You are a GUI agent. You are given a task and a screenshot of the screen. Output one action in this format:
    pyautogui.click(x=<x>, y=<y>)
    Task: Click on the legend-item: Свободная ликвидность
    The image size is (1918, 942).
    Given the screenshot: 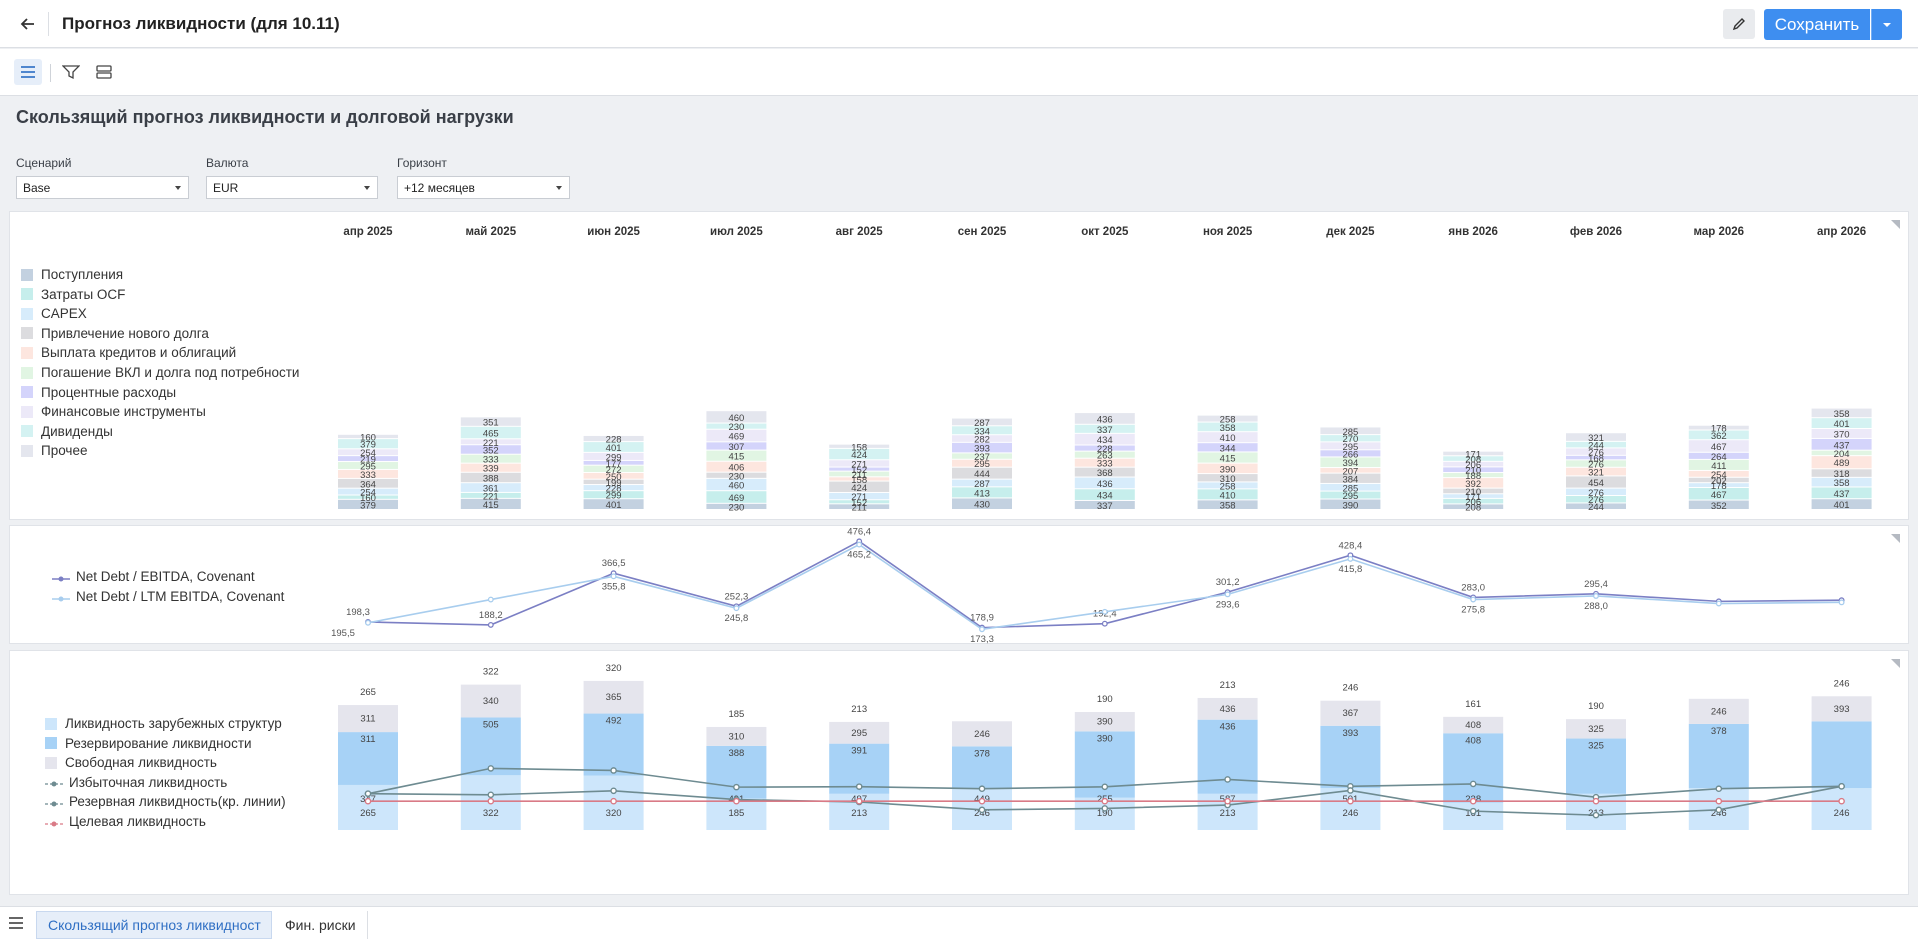 What is the action you would take?
    pyautogui.click(x=131, y=762)
    